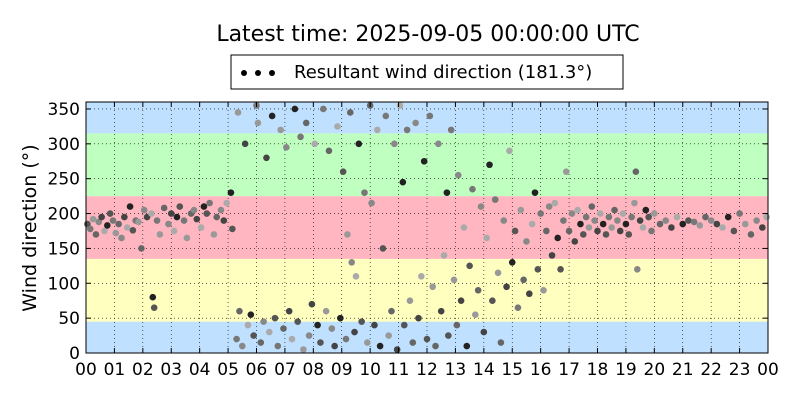 The height and width of the screenshot is (400, 800). I want to click on x-tick-label: 10, so click(370, 370).